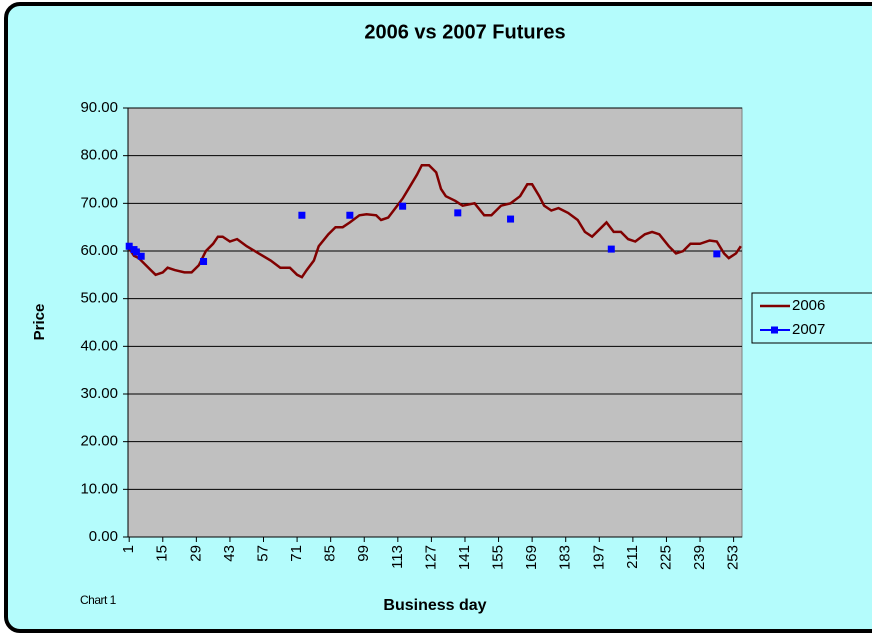 This screenshot has width=872, height=642. What do you see at coordinates (498, 557) in the screenshot?
I see `x-tick-label: 155` at bounding box center [498, 557].